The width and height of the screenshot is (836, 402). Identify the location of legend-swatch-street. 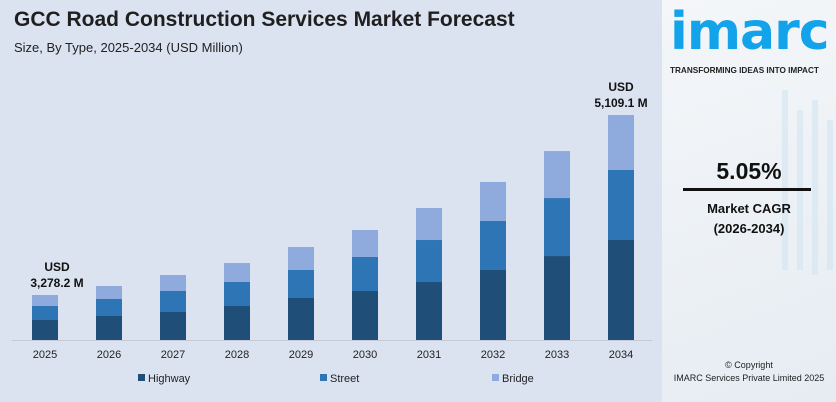
(323, 377).